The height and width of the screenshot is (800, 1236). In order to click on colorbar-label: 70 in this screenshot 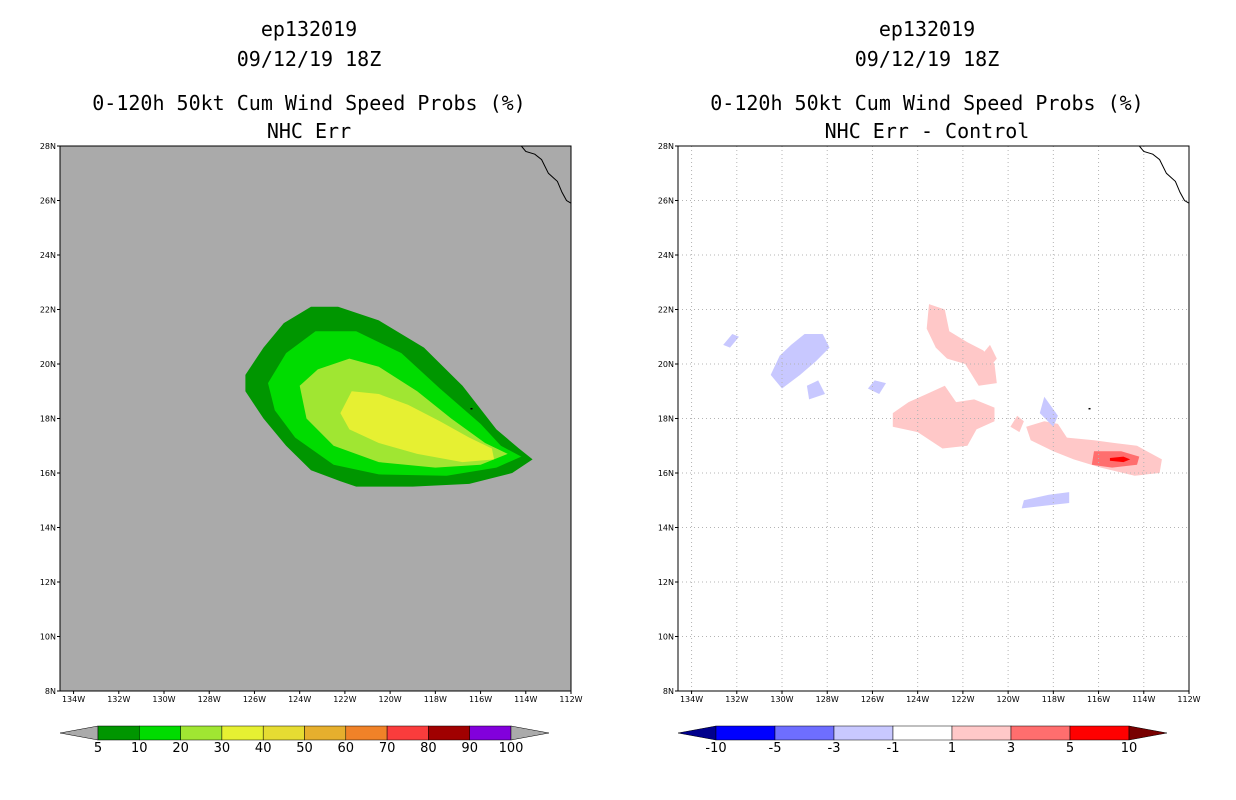, I will do `click(387, 748)`.